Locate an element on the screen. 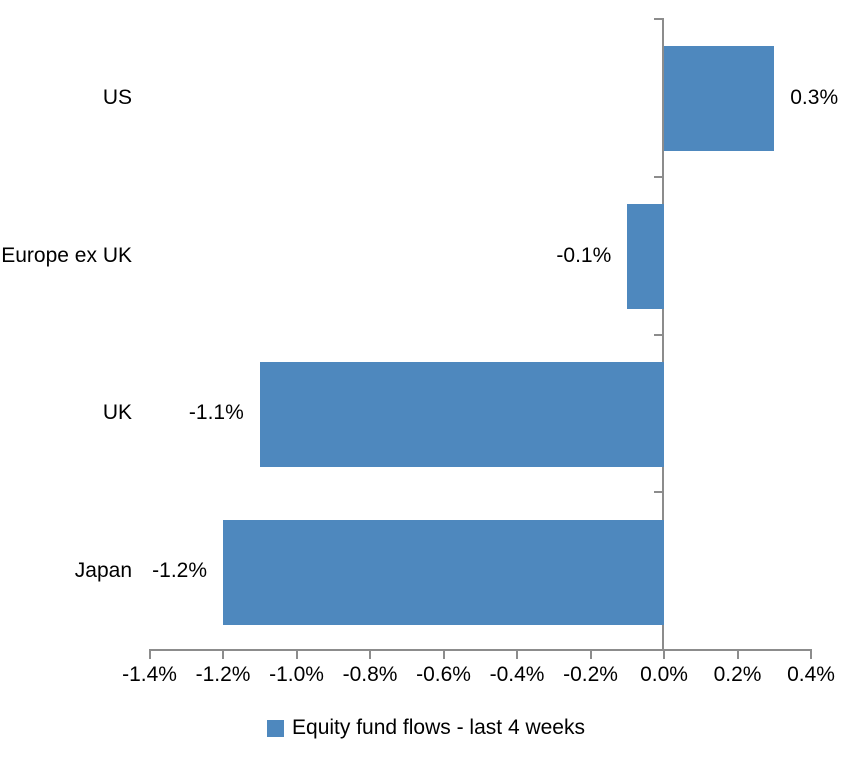 This screenshot has width=852, height=757. data-label: 0.3% is located at coordinates (814, 97).